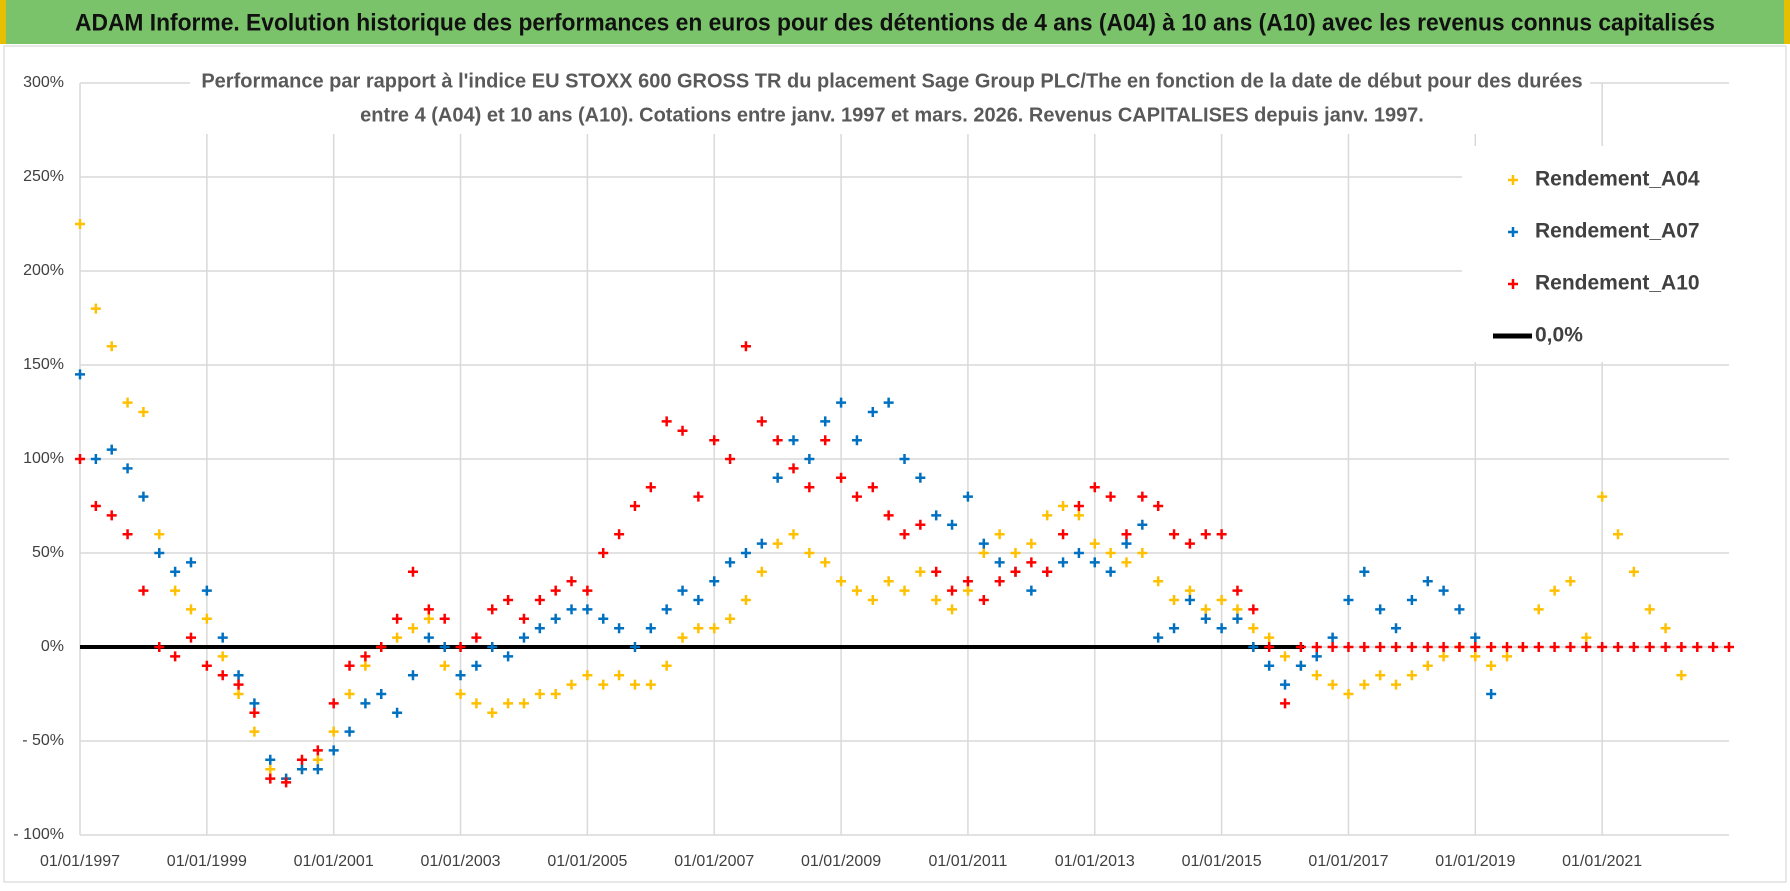 The width and height of the screenshot is (1790, 891). What do you see at coordinates (207, 861) in the screenshot?
I see `x-tick-label: 01/01/1999` at bounding box center [207, 861].